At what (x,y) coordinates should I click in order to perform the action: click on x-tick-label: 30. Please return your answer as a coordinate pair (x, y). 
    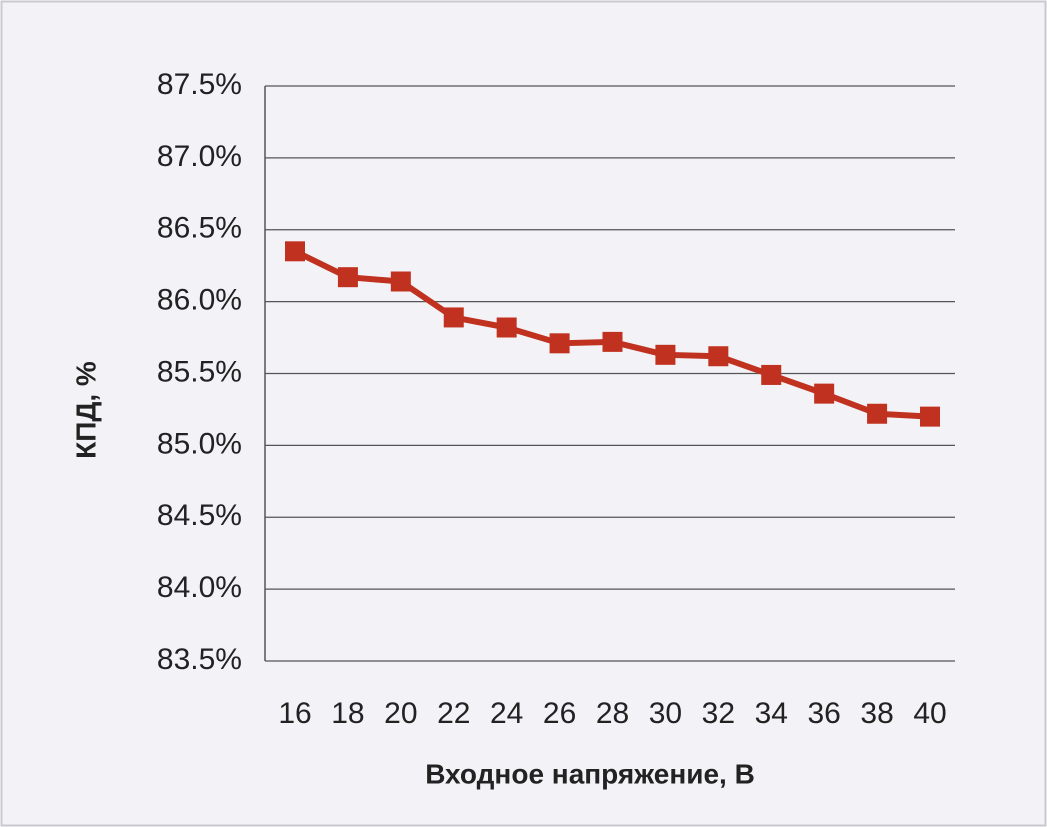
    Looking at the image, I should click on (665, 713).